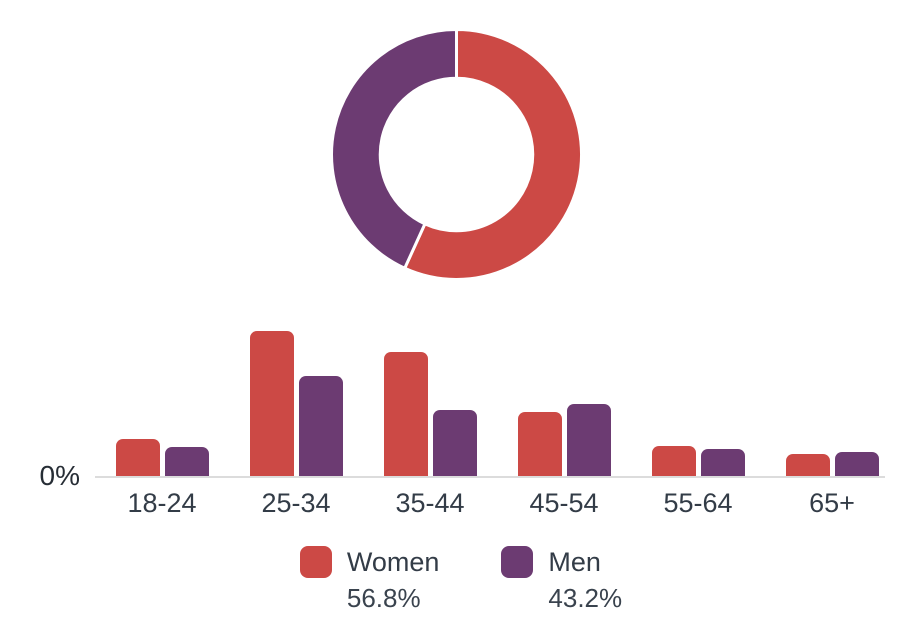  I want to click on category-label-25-34: 25-34, so click(296, 503).